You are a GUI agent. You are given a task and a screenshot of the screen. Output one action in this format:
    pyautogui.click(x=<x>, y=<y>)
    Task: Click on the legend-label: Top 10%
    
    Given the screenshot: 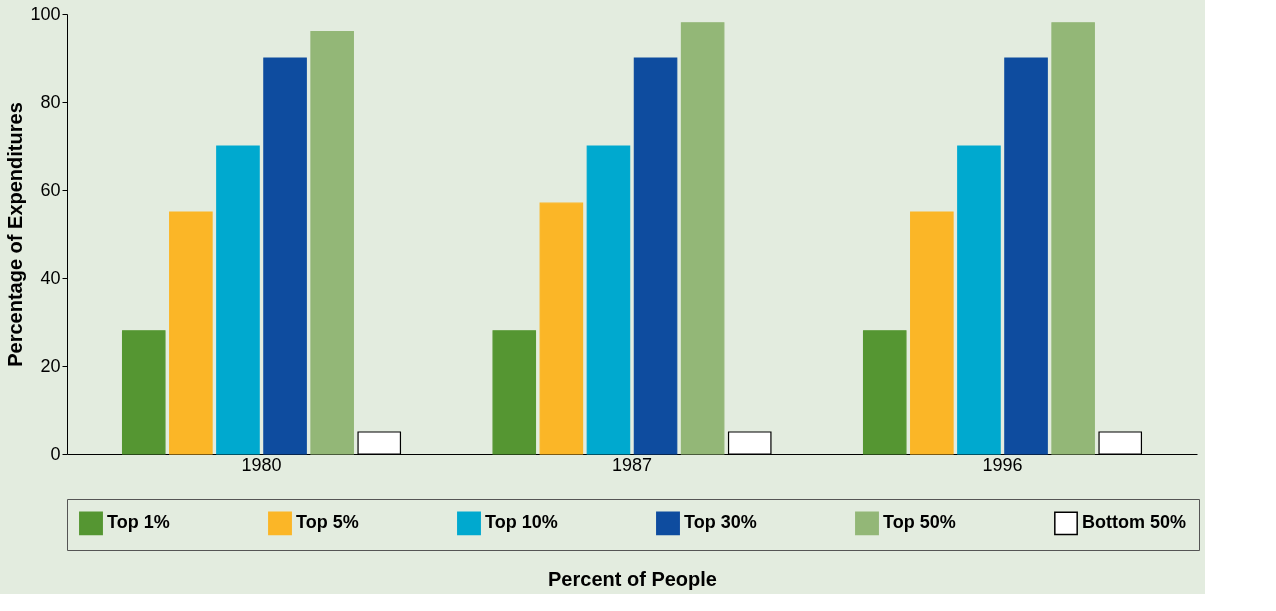 What is the action you would take?
    pyautogui.click(x=521, y=522)
    